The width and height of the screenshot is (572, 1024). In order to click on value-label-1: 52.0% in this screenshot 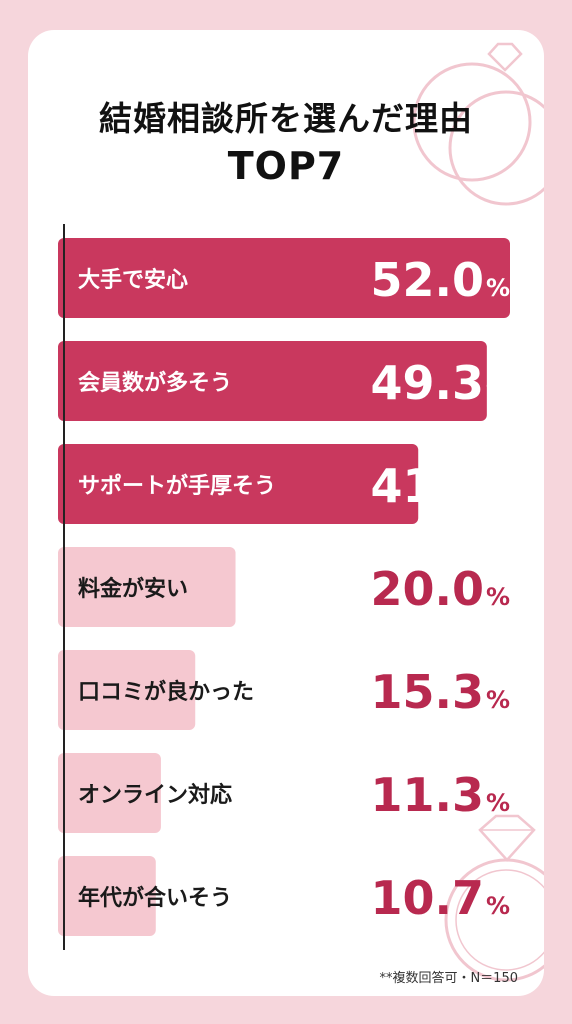, I will do `click(440, 280)`.